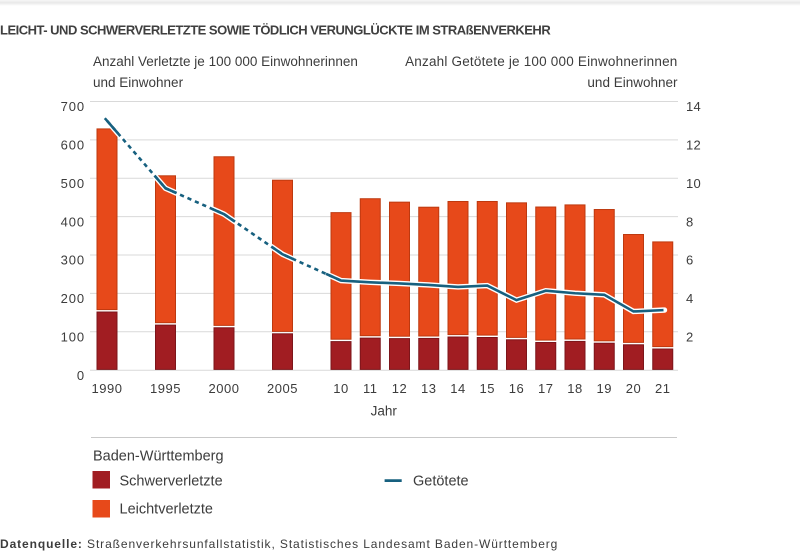 Image resolution: width=800 pixels, height=555 pixels. What do you see at coordinates (223, 388) in the screenshot?
I see `svg-text: 2000` at bounding box center [223, 388].